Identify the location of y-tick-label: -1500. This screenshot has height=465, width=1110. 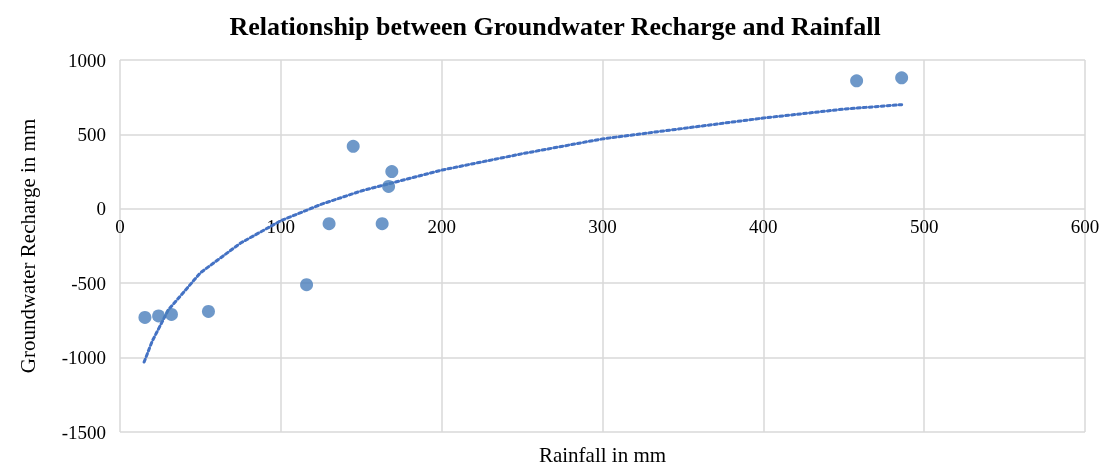
(83, 432).